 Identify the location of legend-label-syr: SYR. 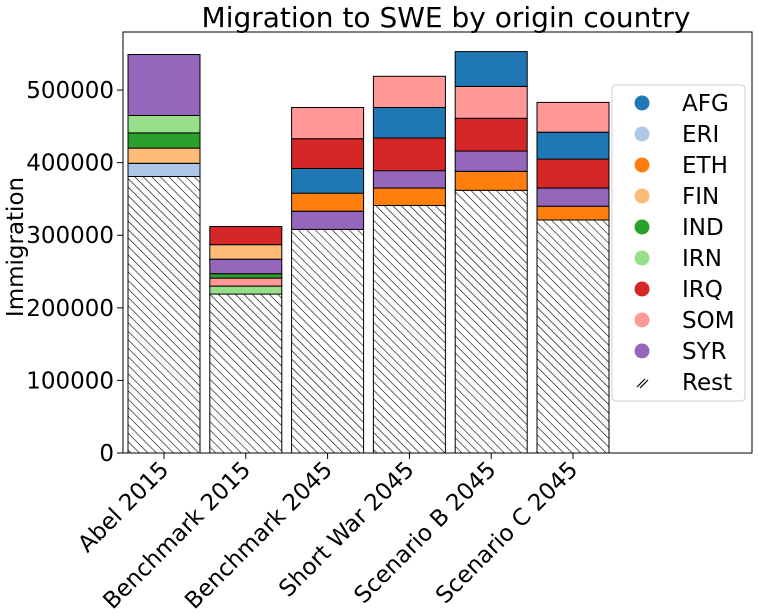
(704, 352).